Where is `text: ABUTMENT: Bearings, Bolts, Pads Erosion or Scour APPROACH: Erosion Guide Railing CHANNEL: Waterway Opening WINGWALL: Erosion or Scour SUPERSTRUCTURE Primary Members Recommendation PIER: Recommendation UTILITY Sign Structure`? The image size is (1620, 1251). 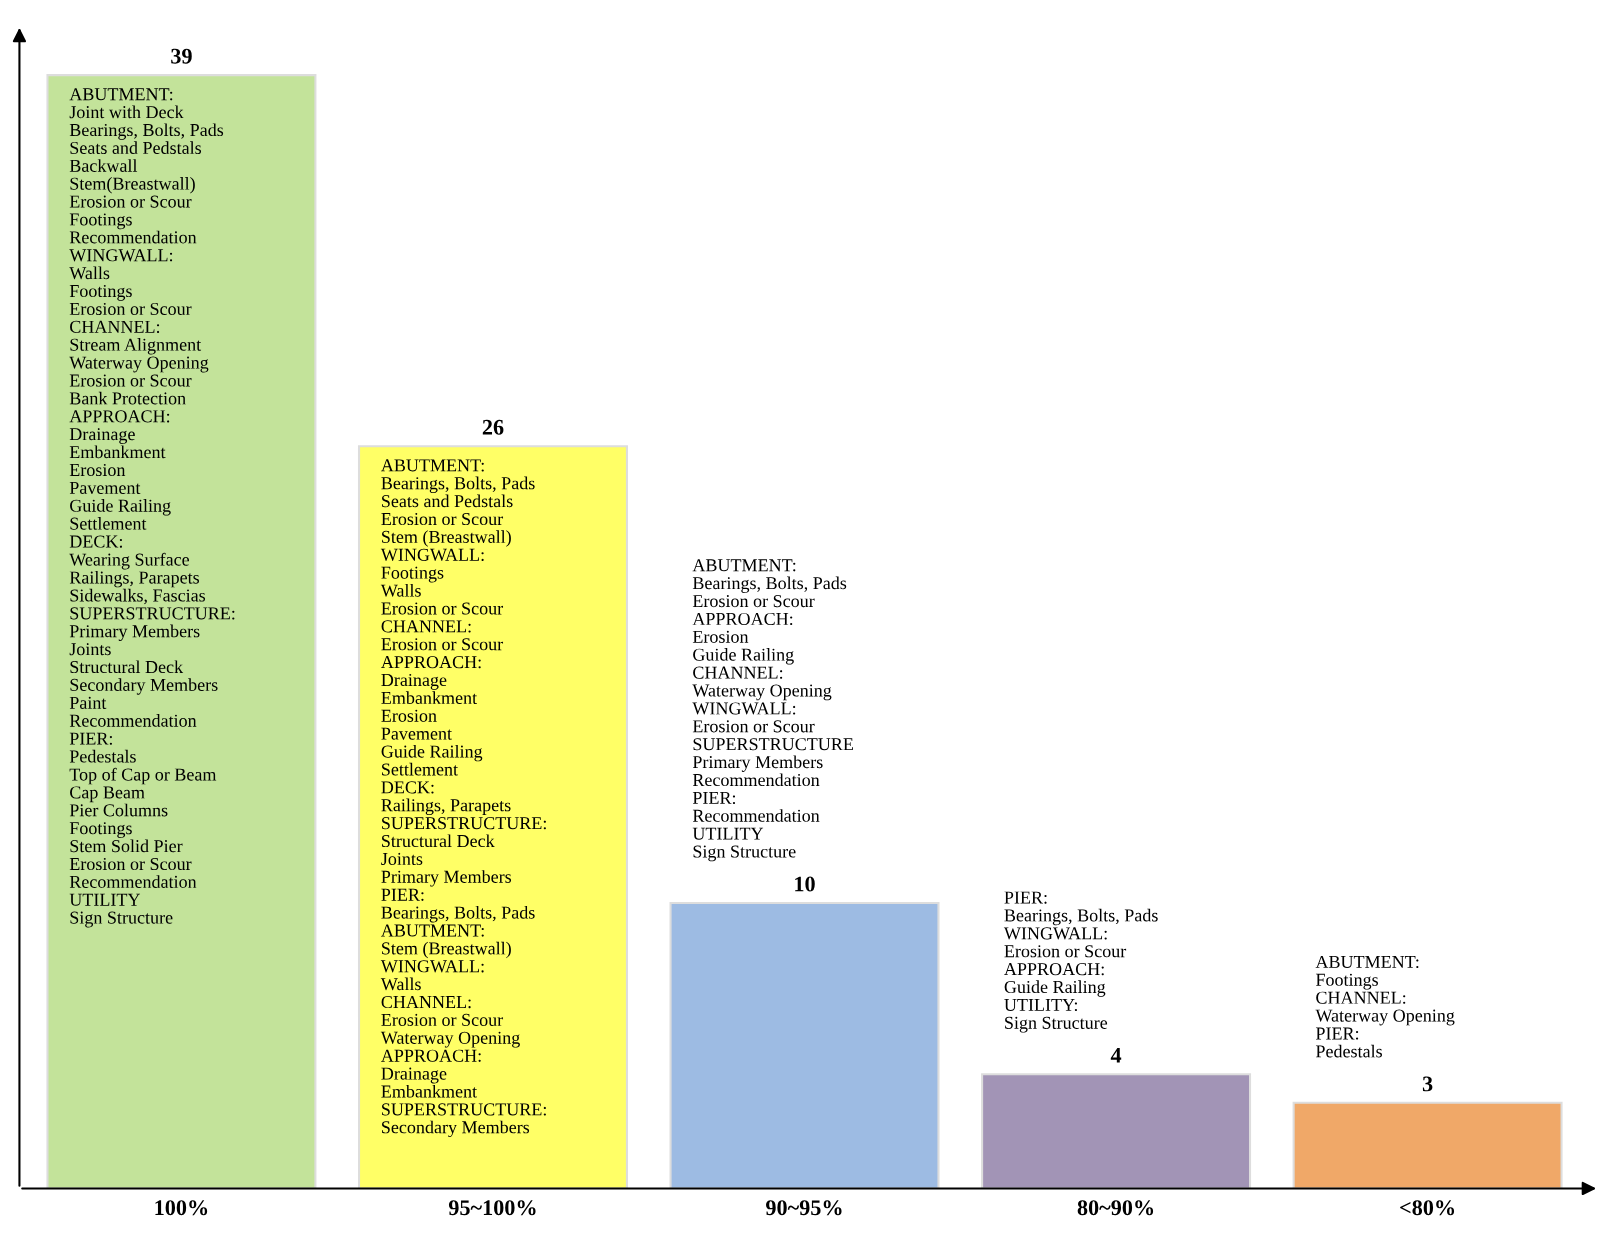 text: ABUTMENT: Bearings, Bolts, Pads Erosion or Scour APPROACH: Erosion Guide Railing CHANNEL: Waterway Opening WINGWALL: Erosion or Scour SUPERSTRUCTURE Primary Members Recommendation PIER: Recommendation UTILITY Sign Structure is located at coordinates (772, 710).